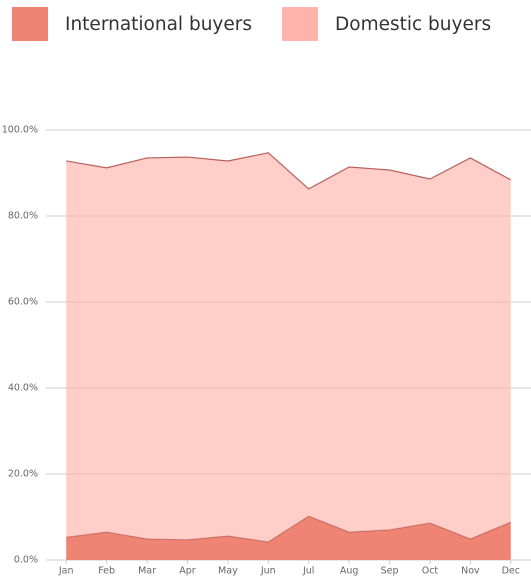  Describe the element at coordinates (20, 130) in the screenshot. I see `y-tick-label: 100.0%` at that location.